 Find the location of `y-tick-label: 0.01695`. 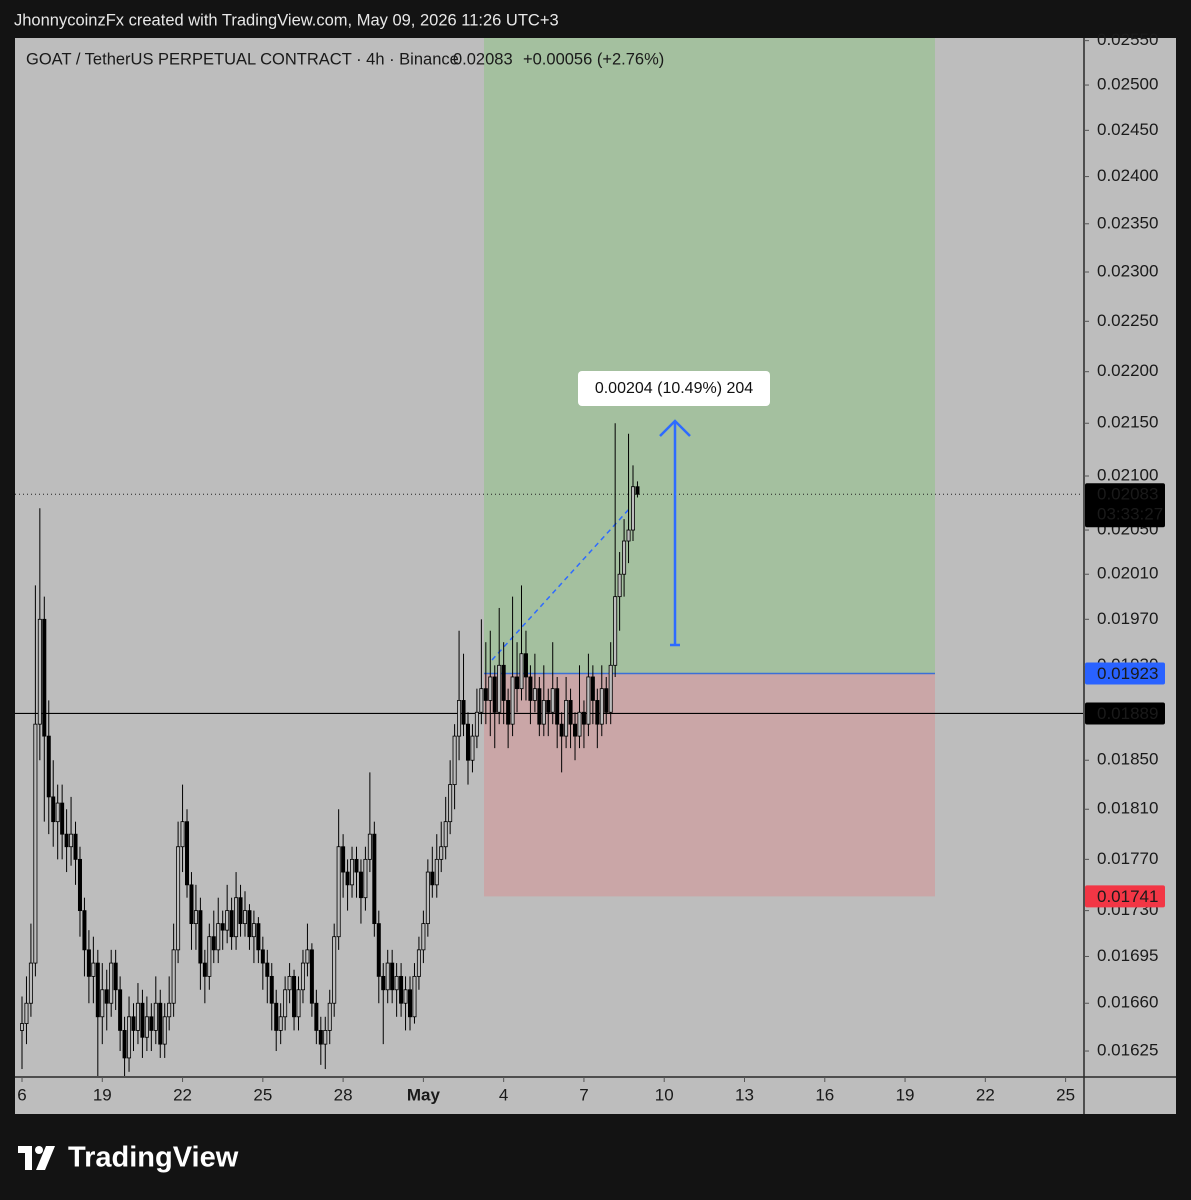

y-tick-label: 0.01695 is located at coordinates (1127, 955).